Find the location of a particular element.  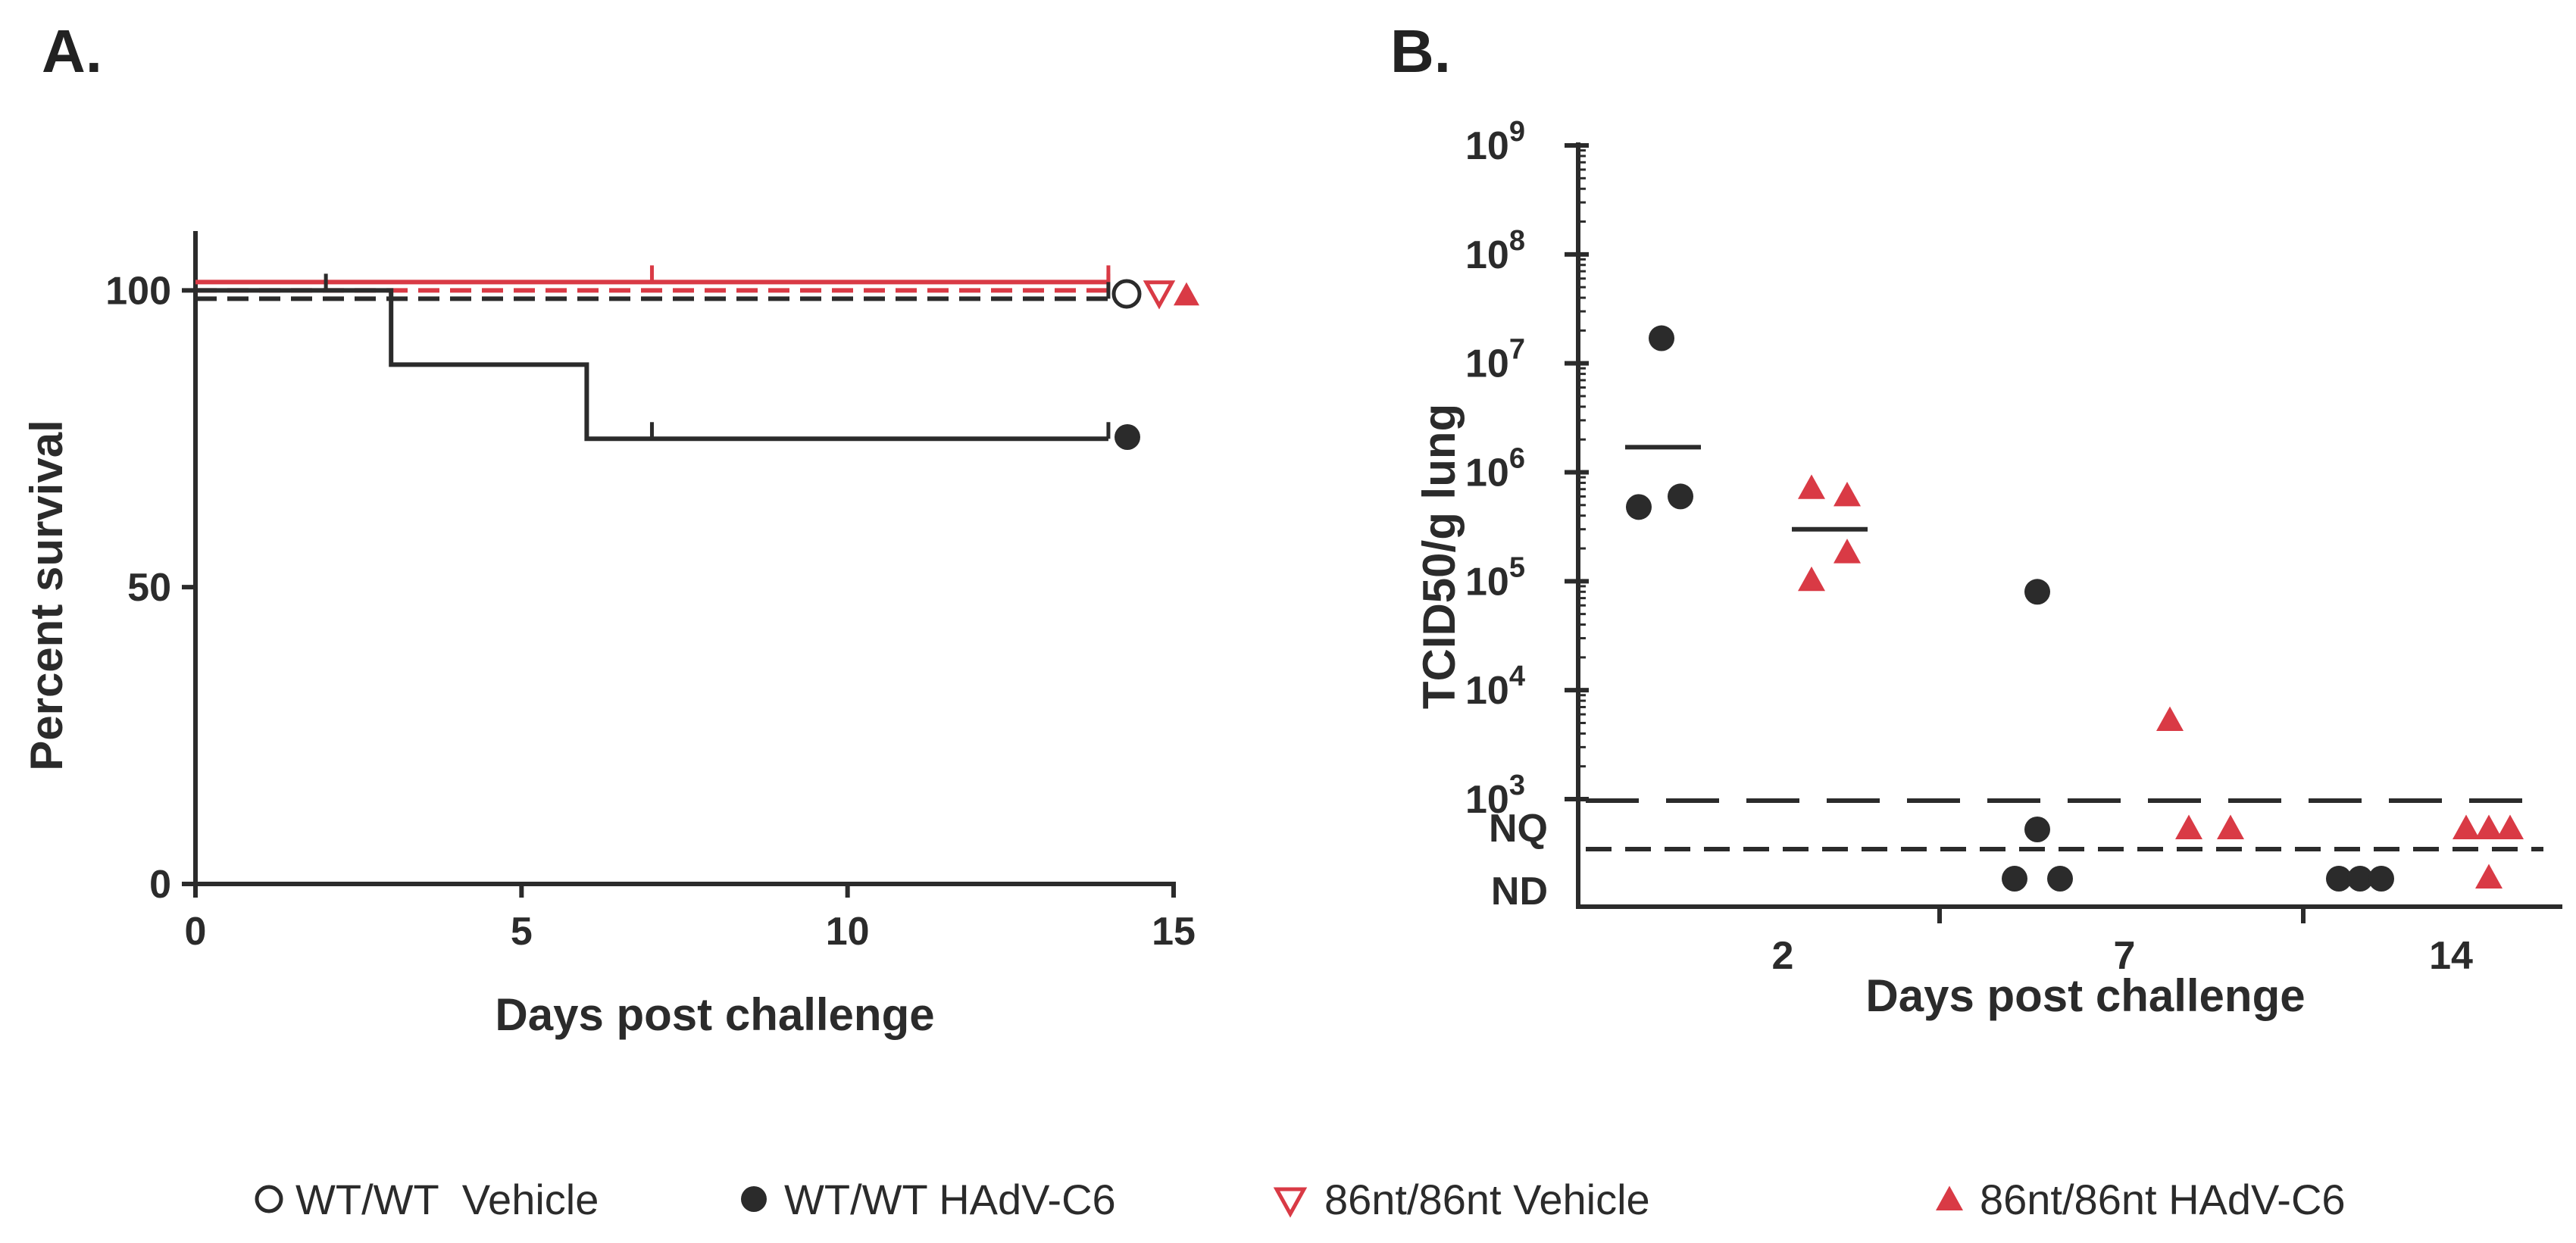

open-triangle-icon is located at coordinates (1290, 1202).